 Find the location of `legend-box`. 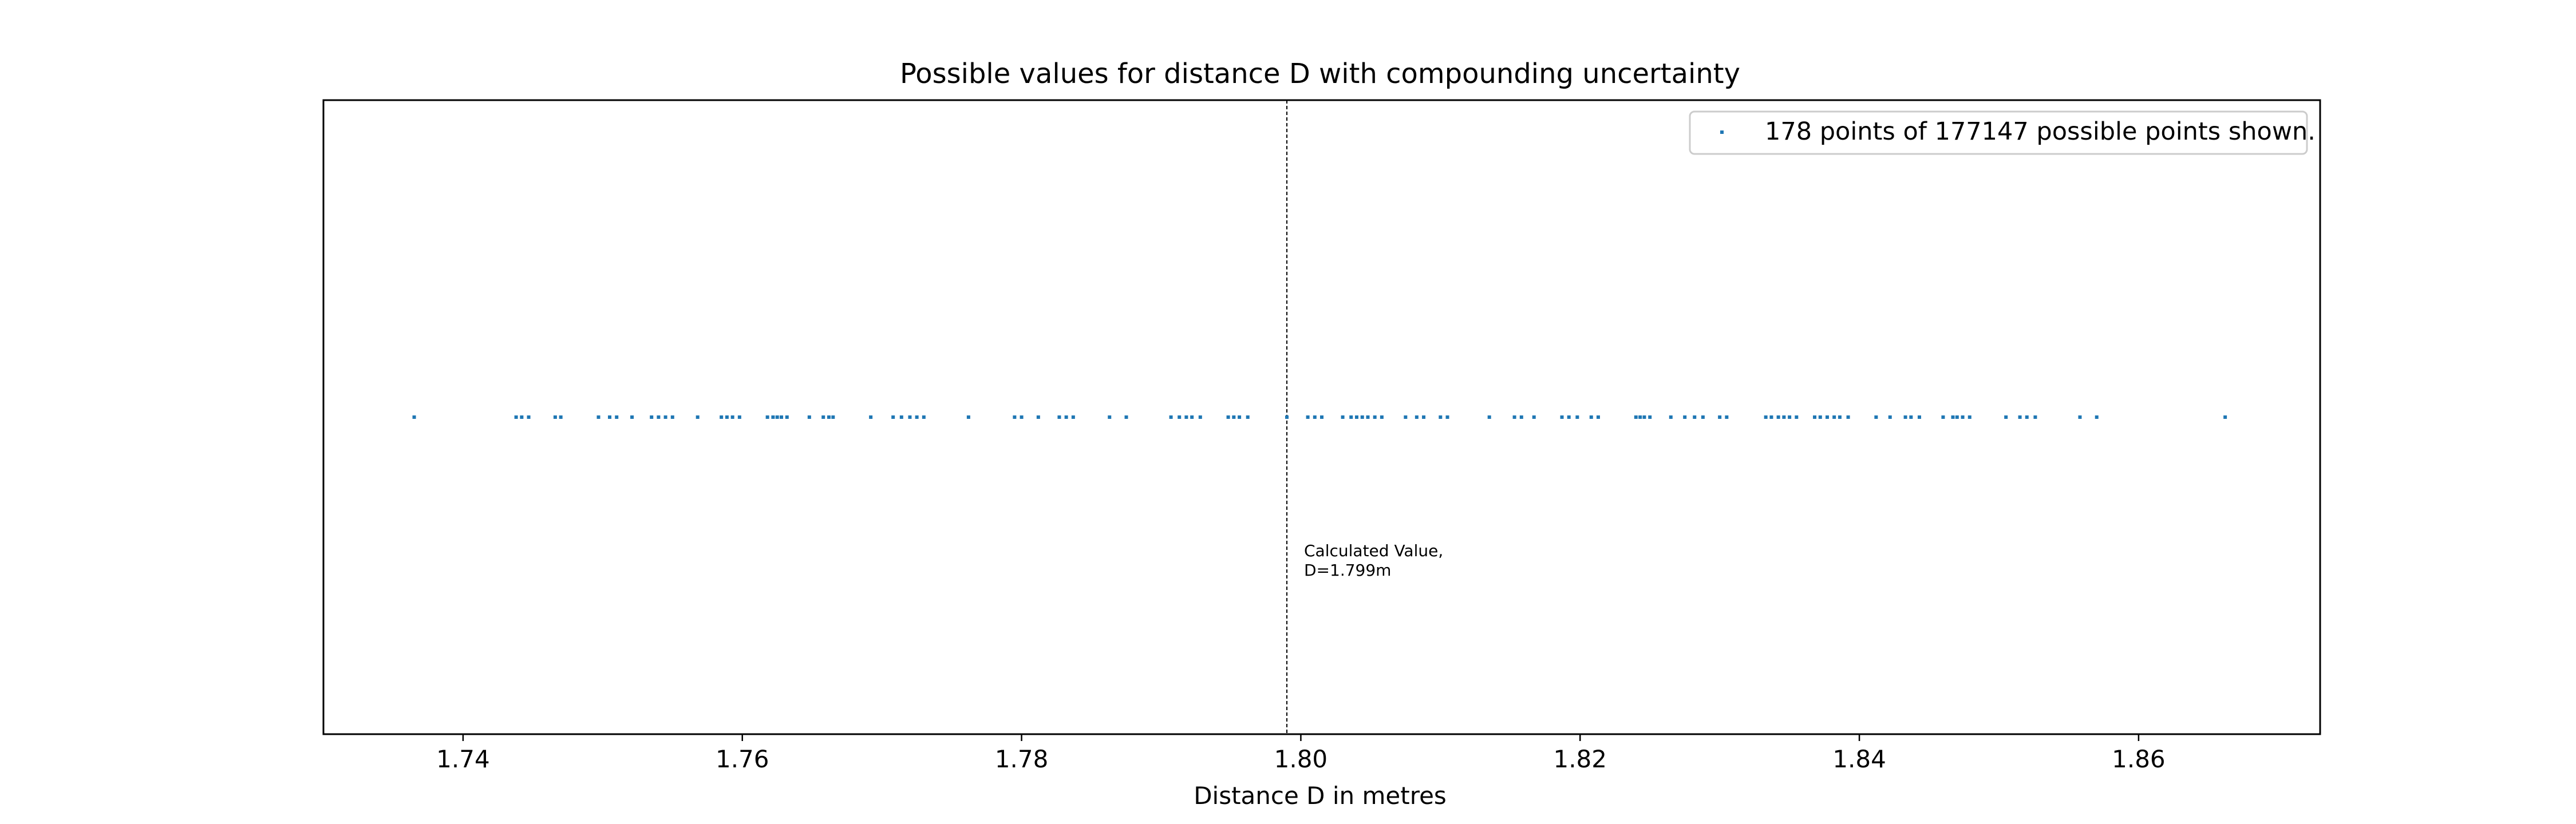

legend-box is located at coordinates (1998, 132).